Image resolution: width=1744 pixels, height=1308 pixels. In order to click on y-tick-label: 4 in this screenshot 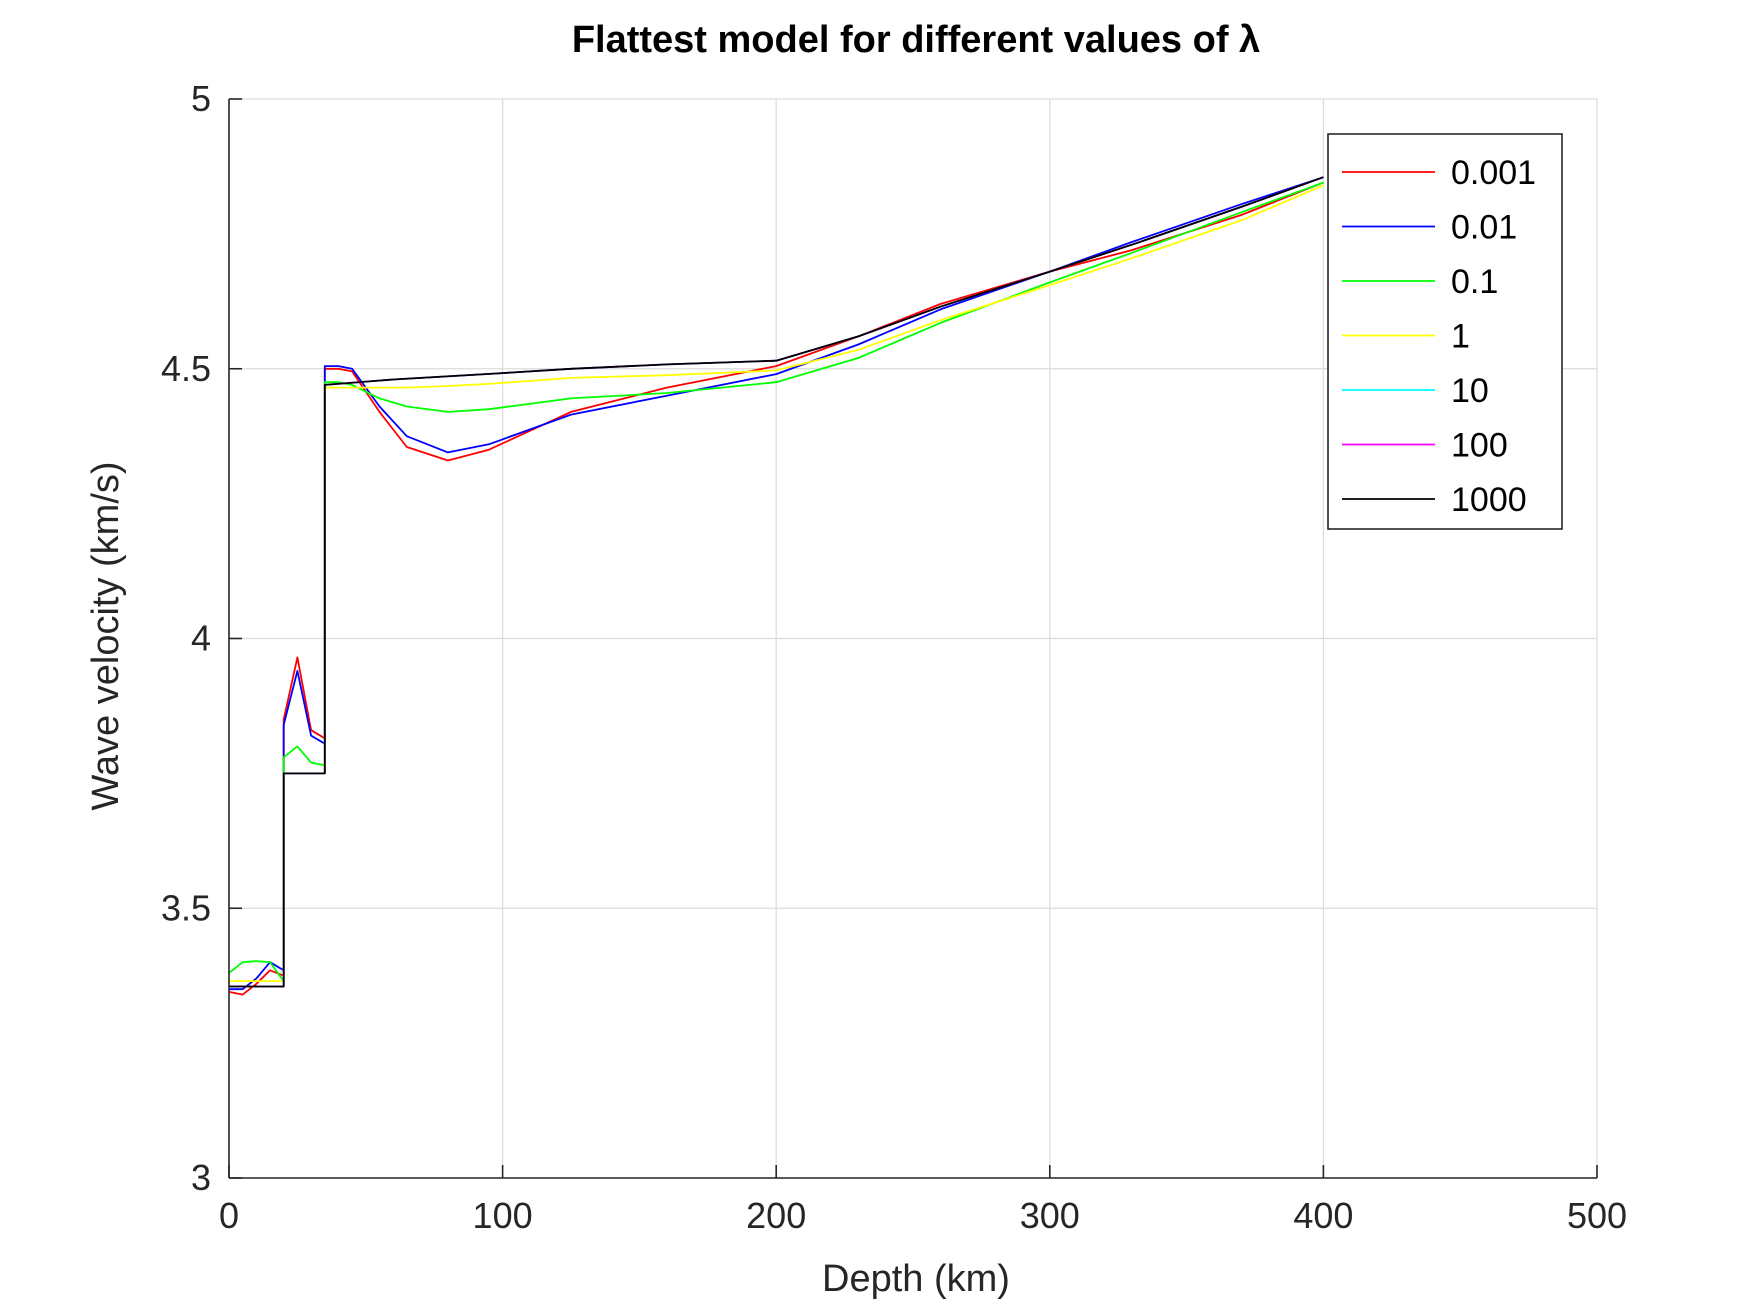, I will do `click(201, 638)`.